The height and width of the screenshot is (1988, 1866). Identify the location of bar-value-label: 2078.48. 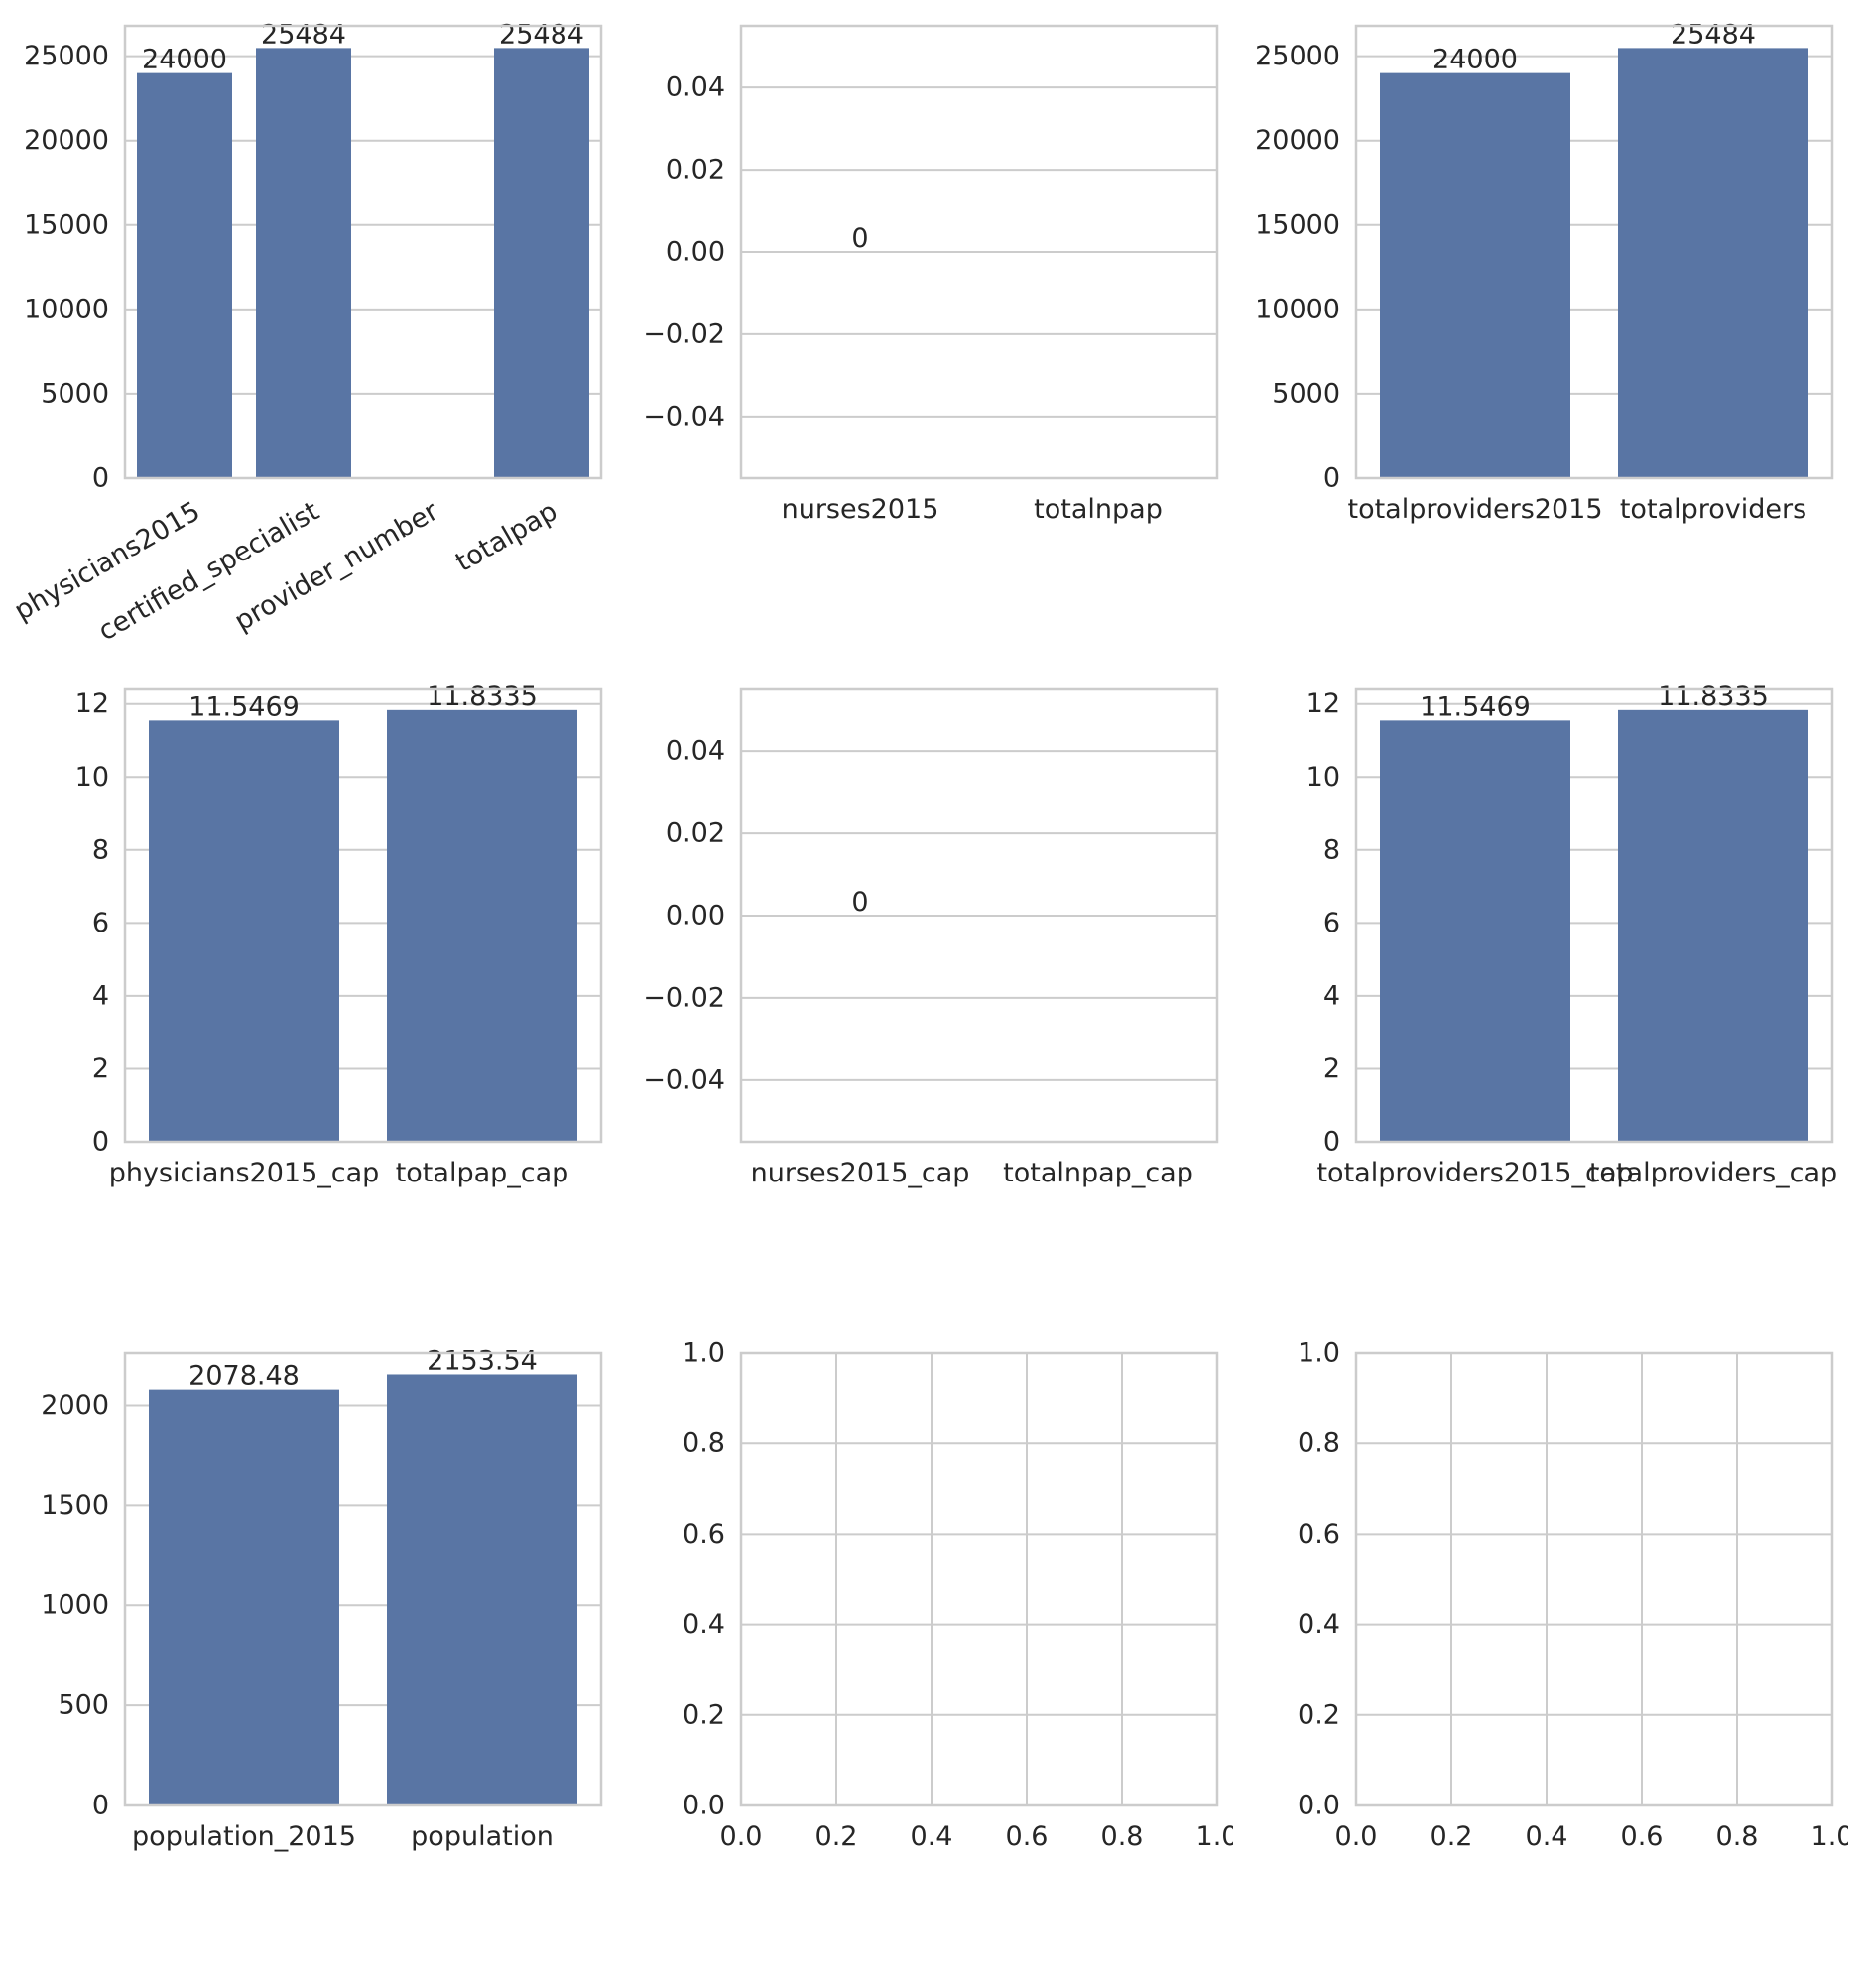
(244, 1377).